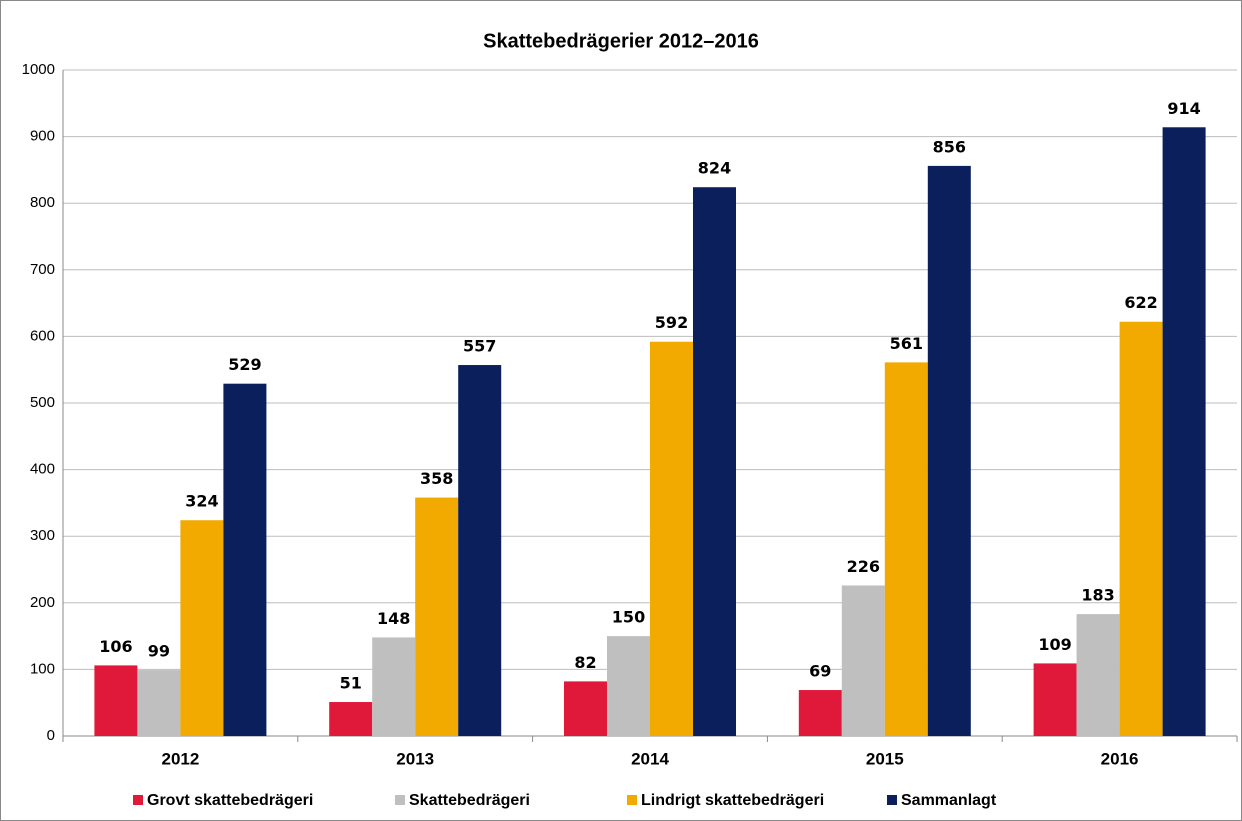 The image size is (1242, 821). Describe the element at coordinates (1097, 595) in the screenshot. I see `data-label: 183` at that location.